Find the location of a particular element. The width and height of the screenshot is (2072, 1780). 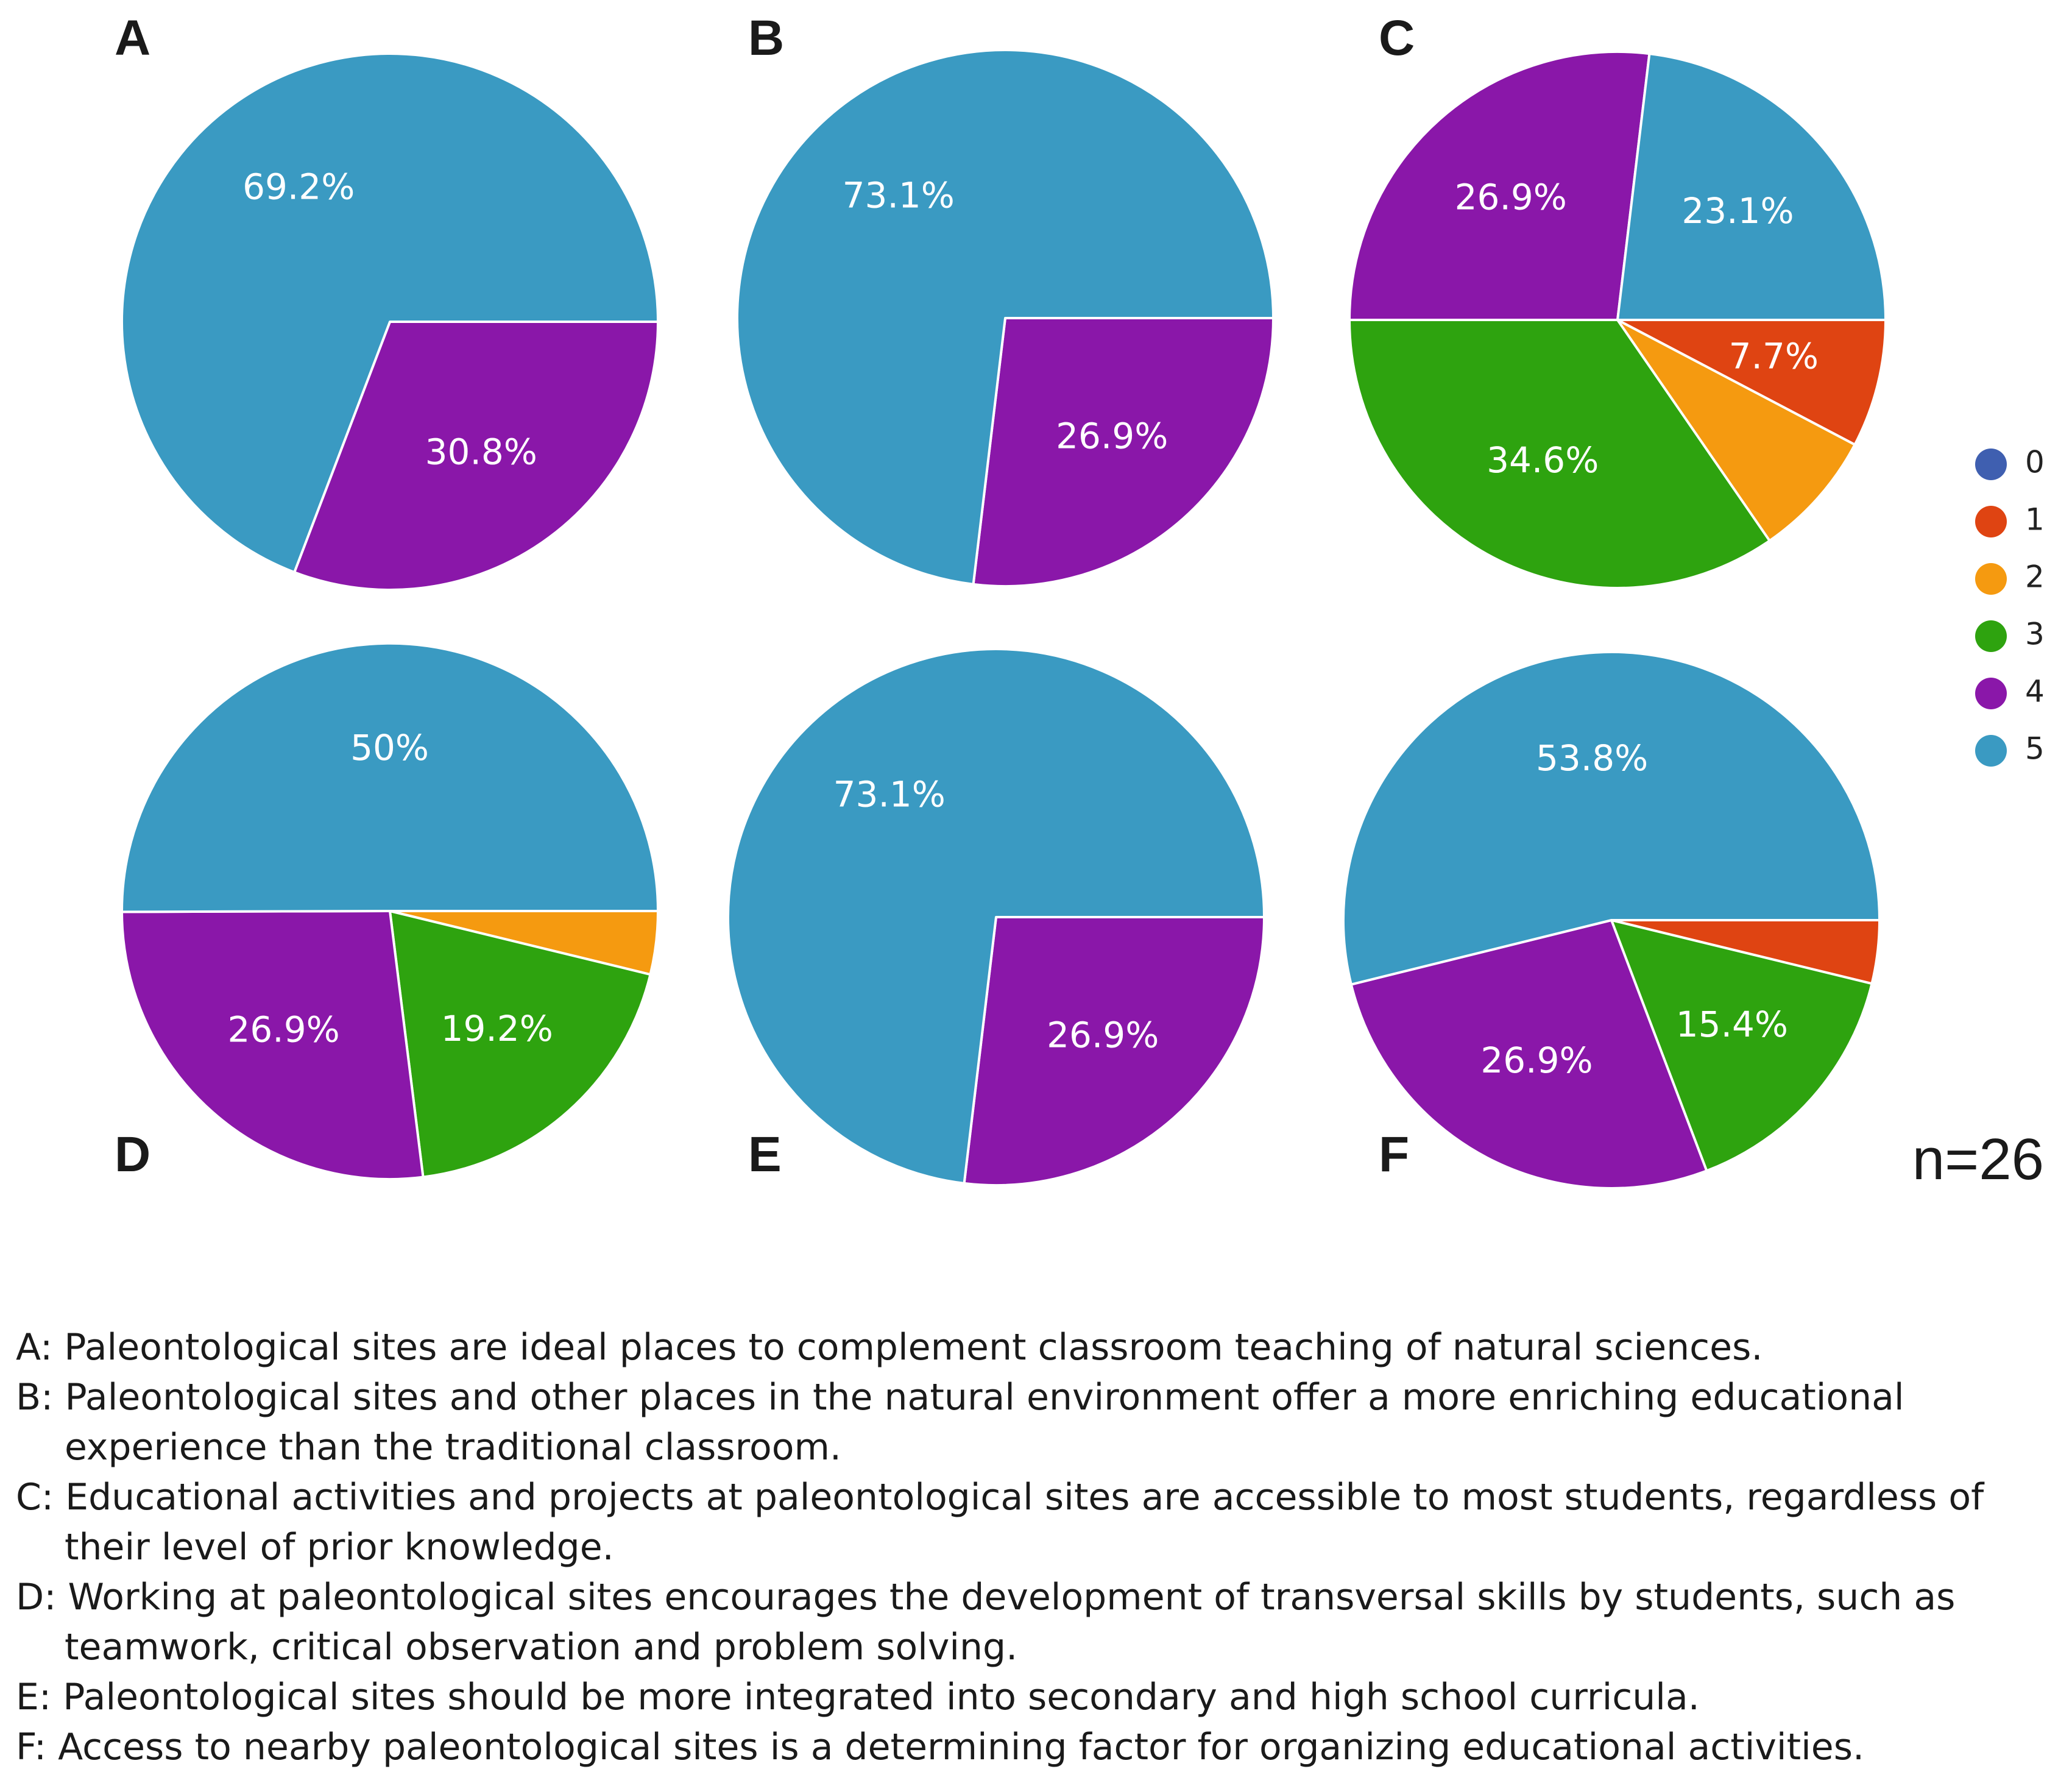

panel-letter-b: B is located at coordinates (766, 38).